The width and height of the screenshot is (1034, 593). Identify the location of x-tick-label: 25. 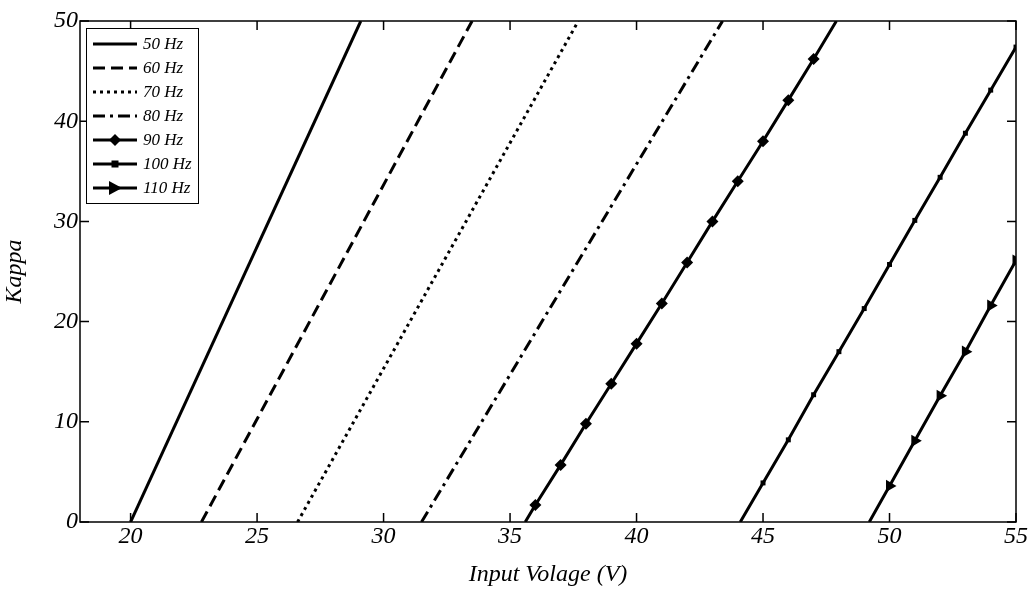
(257, 534).